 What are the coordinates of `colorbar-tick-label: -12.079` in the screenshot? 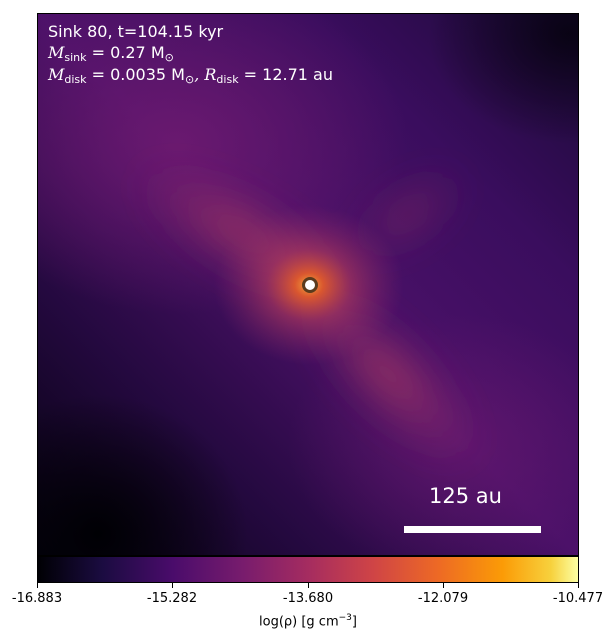 It's located at (443, 598).